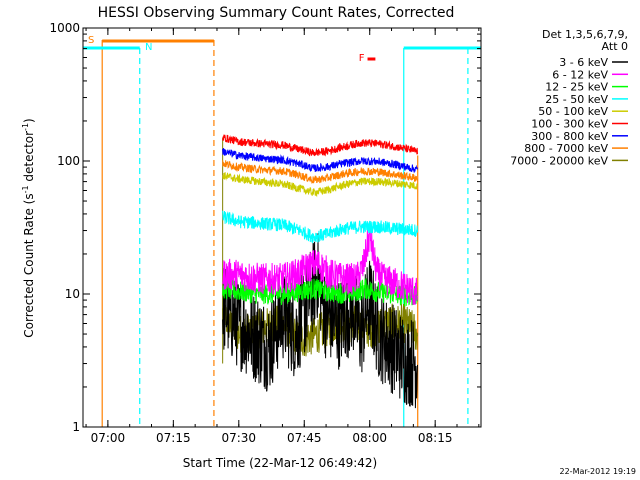  Describe the element at coordinates (576, 99) in the screenshot. I see `legend-entry-label: 25 - 50 keV` at that location.